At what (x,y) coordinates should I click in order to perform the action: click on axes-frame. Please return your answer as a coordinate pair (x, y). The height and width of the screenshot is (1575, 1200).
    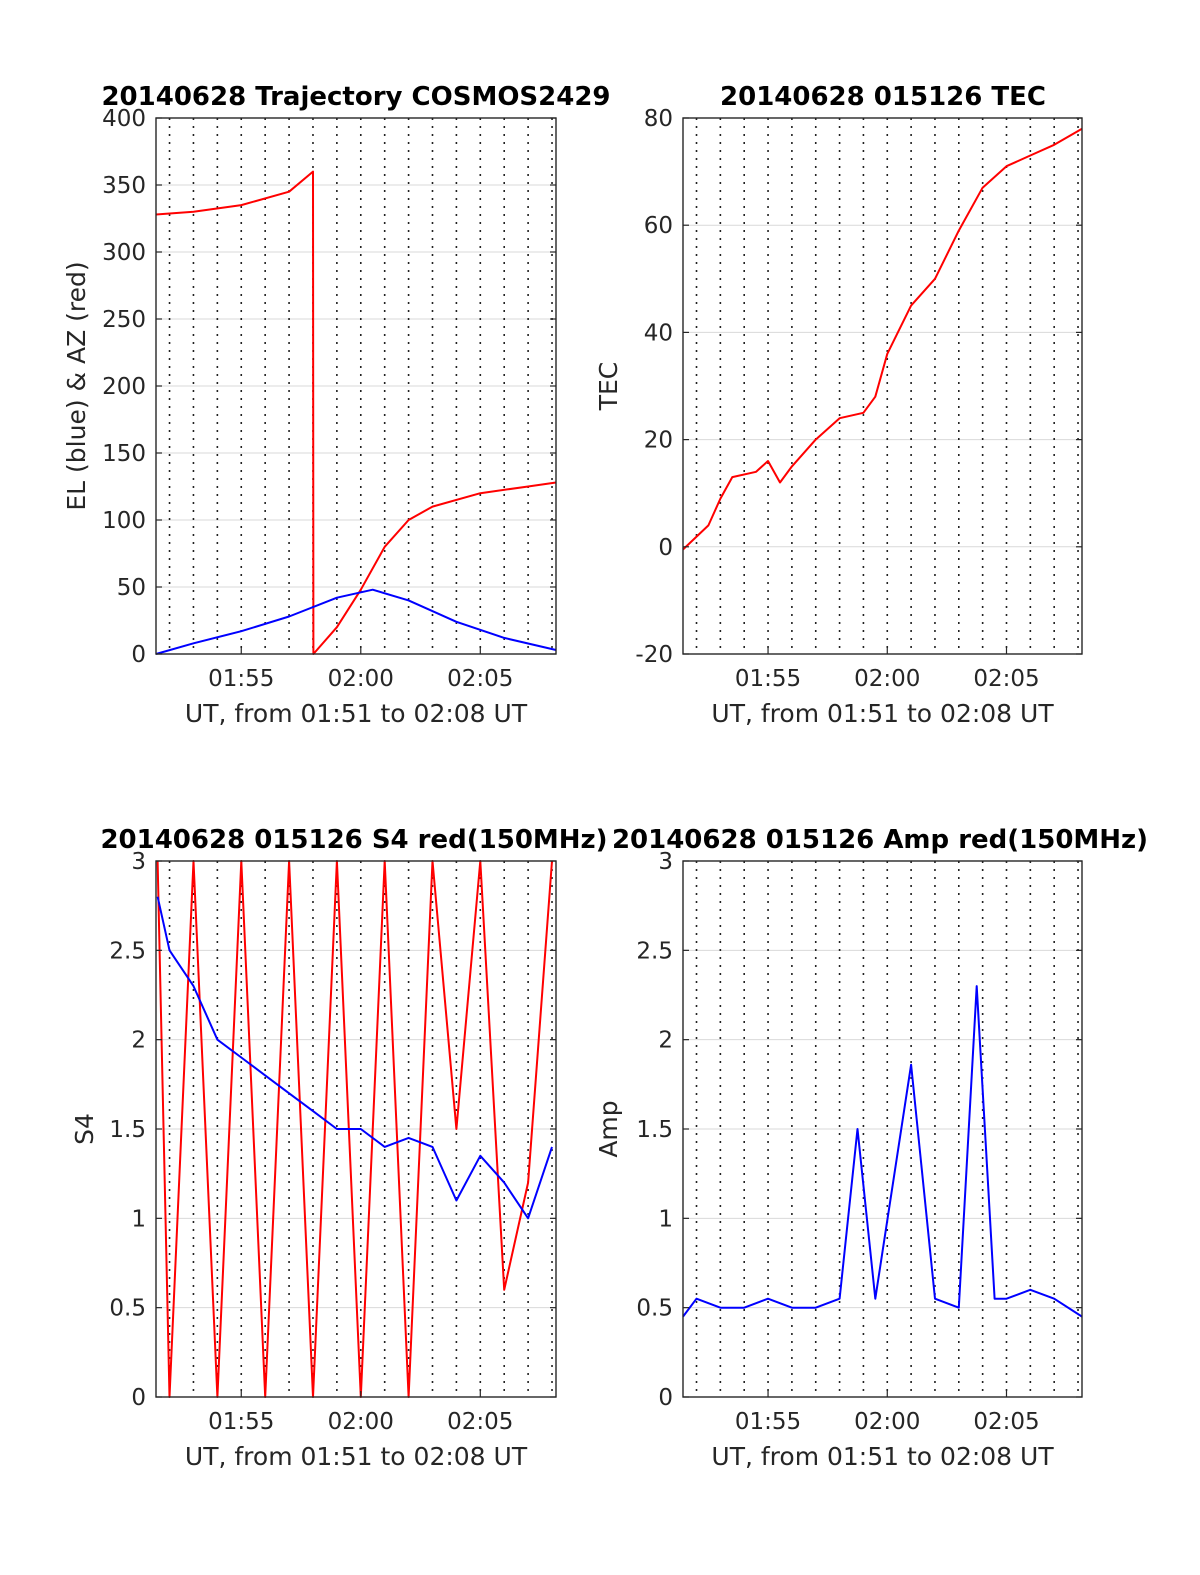
    Looking at the image, I should click on (882, 386).